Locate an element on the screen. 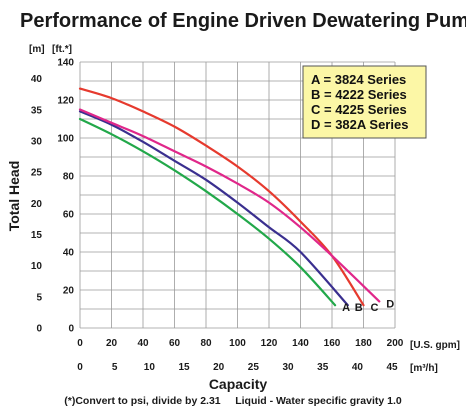 The width and height of the screenshot is (466, 416). legend-entry-d: D = 382A Series is located at coordinates (359, 124).